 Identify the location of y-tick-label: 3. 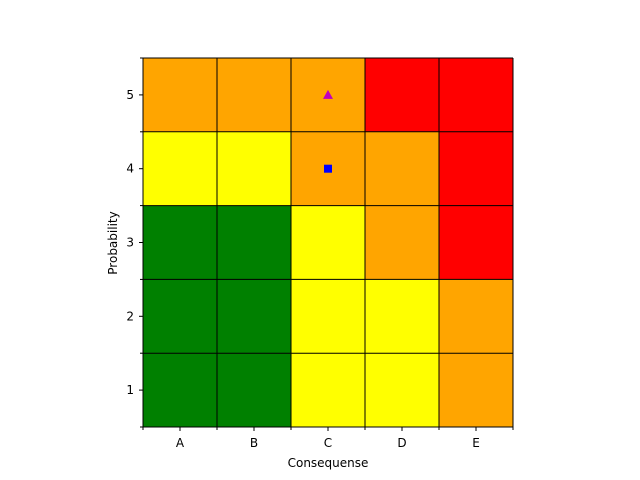
(130, 243).